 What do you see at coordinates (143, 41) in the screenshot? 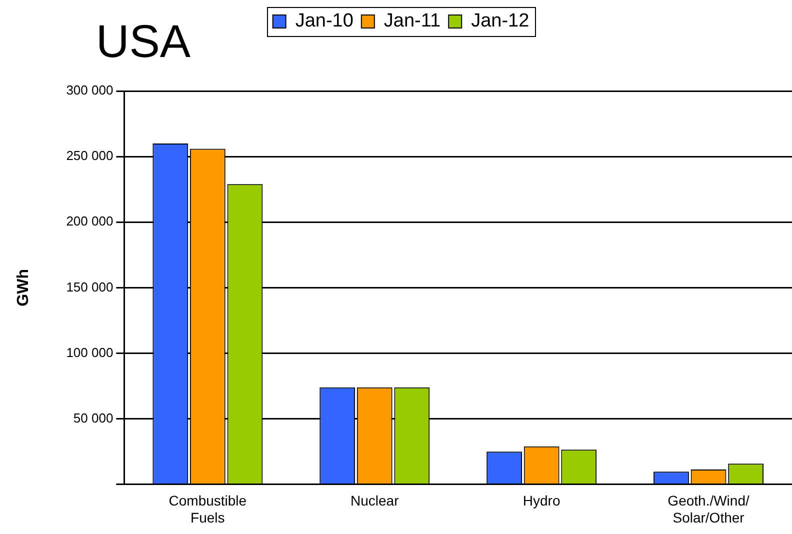
I see `chart-title: USA` at bounding box center [143, 41].